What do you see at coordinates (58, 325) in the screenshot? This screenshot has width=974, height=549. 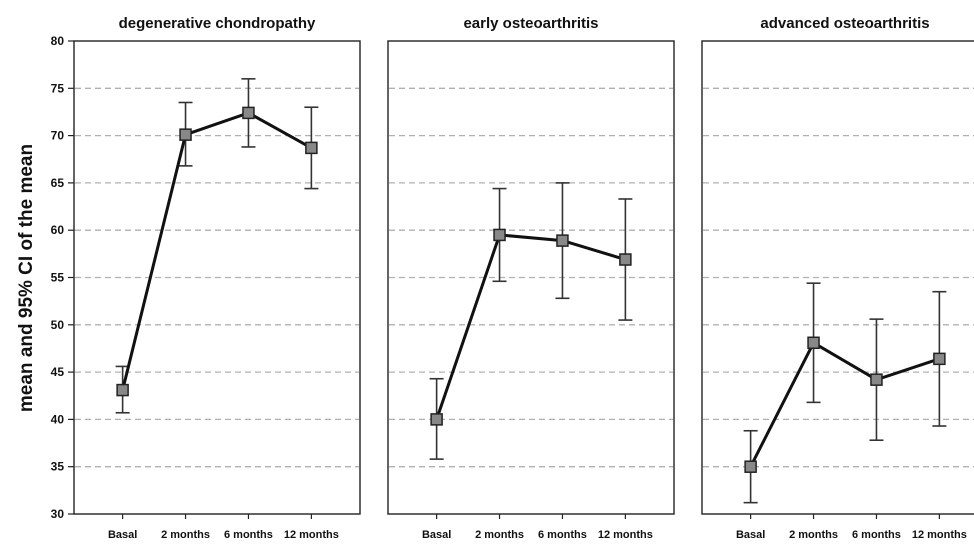 I see `y-tick-label: 50` at bounding box center [58, 325].